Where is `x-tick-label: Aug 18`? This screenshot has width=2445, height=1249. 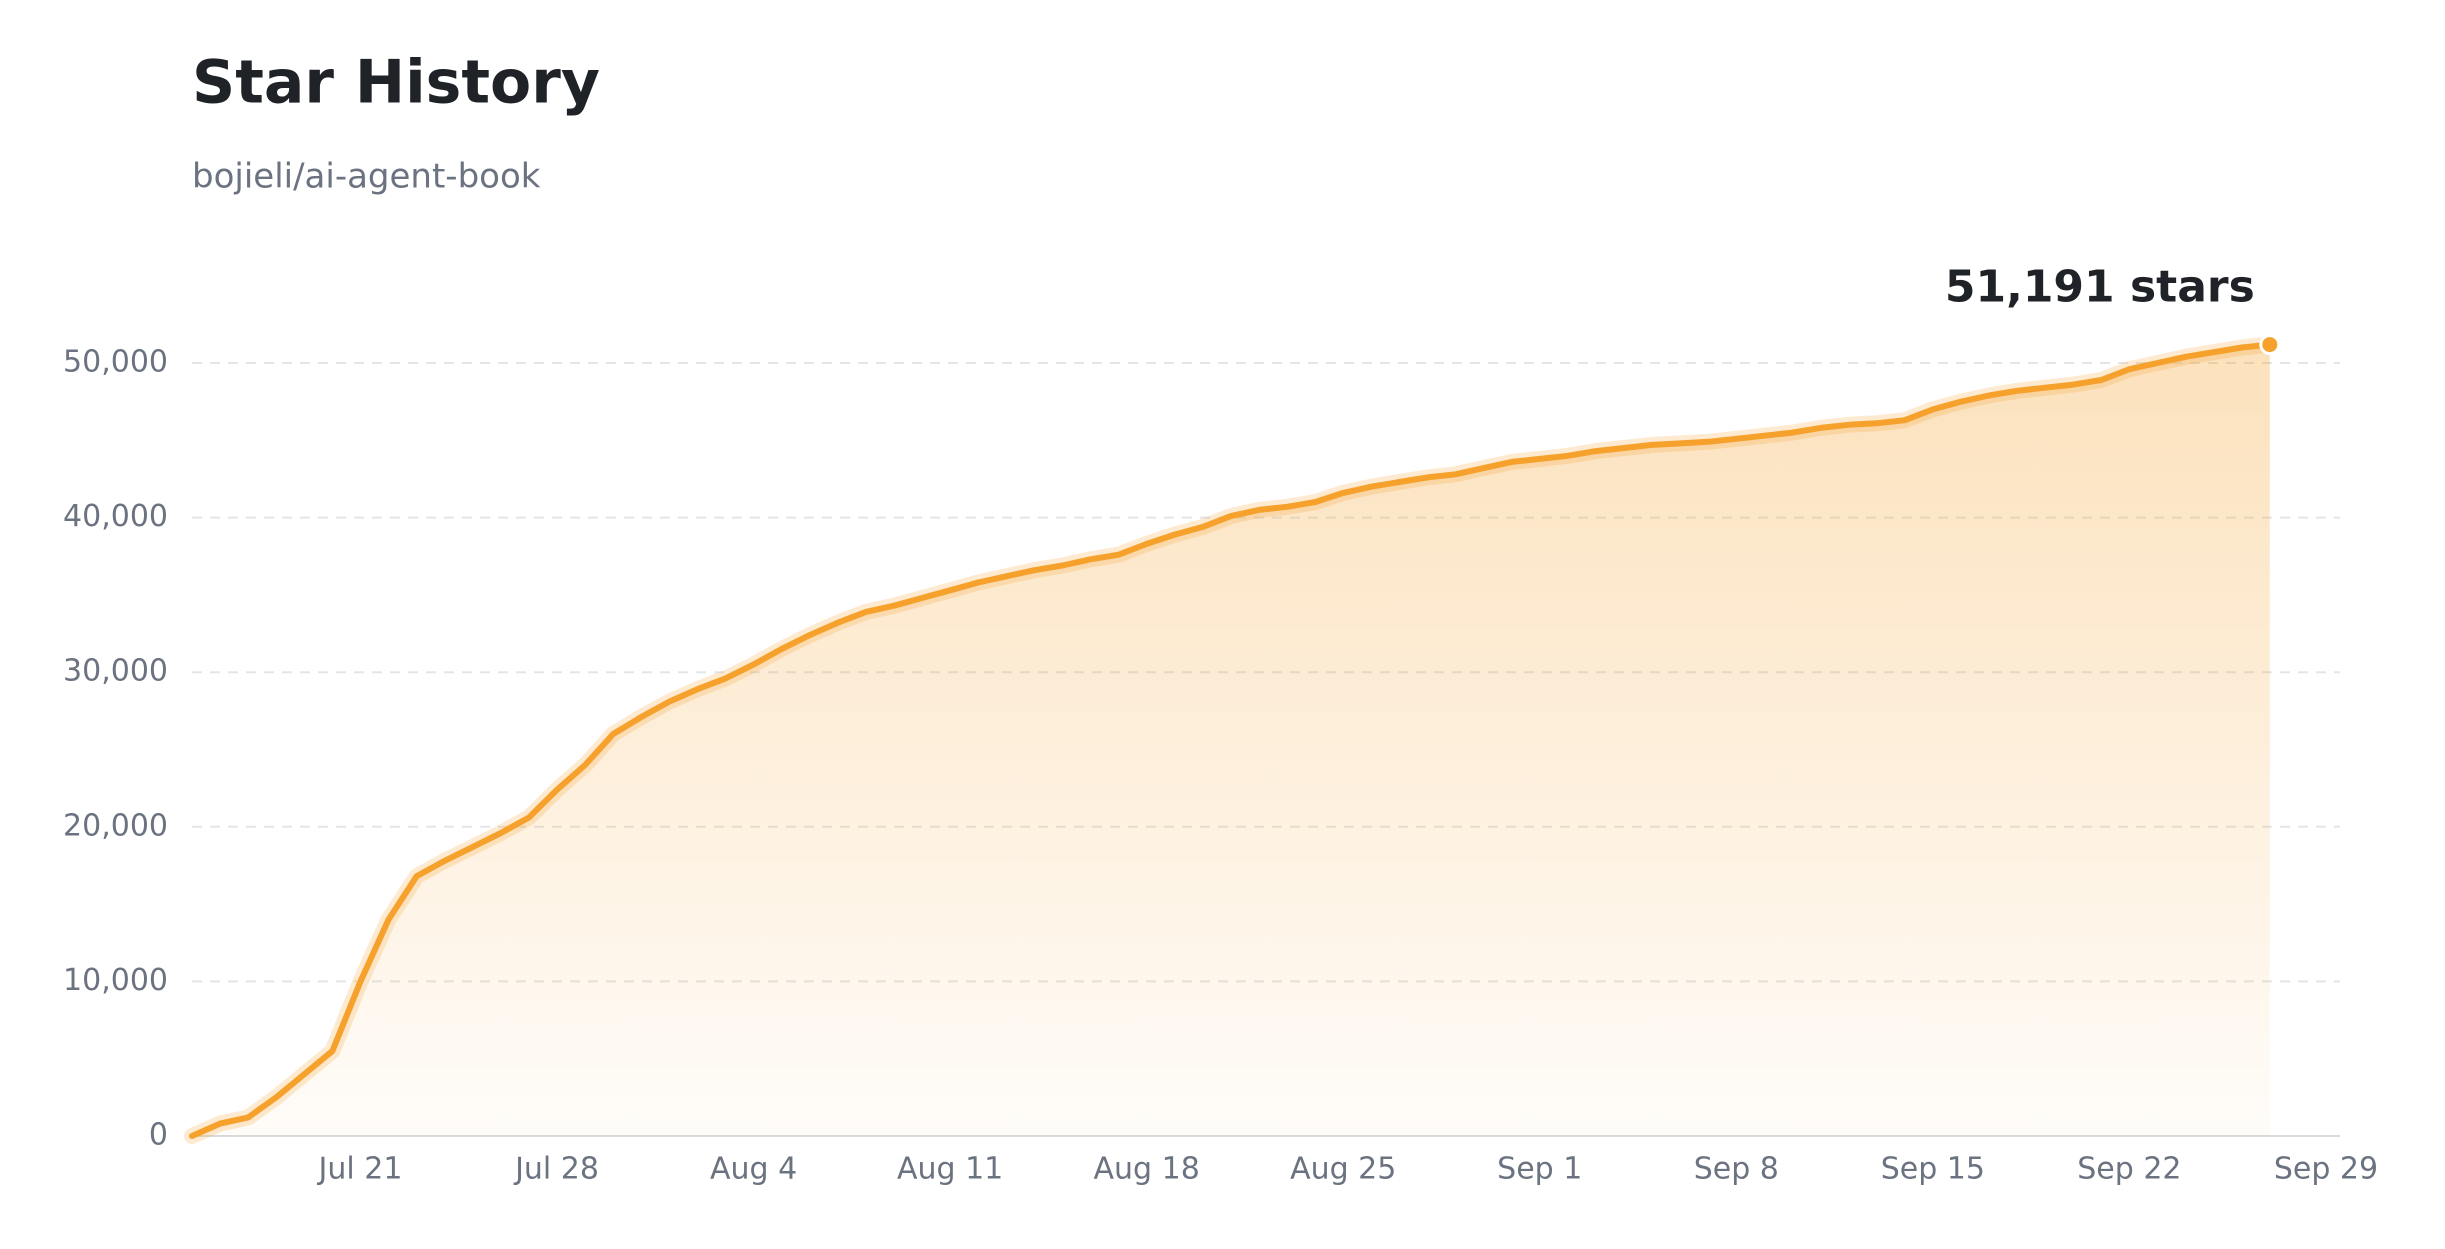
x-tick-label: Aug 18 is located at coordinates (1147, 1169).